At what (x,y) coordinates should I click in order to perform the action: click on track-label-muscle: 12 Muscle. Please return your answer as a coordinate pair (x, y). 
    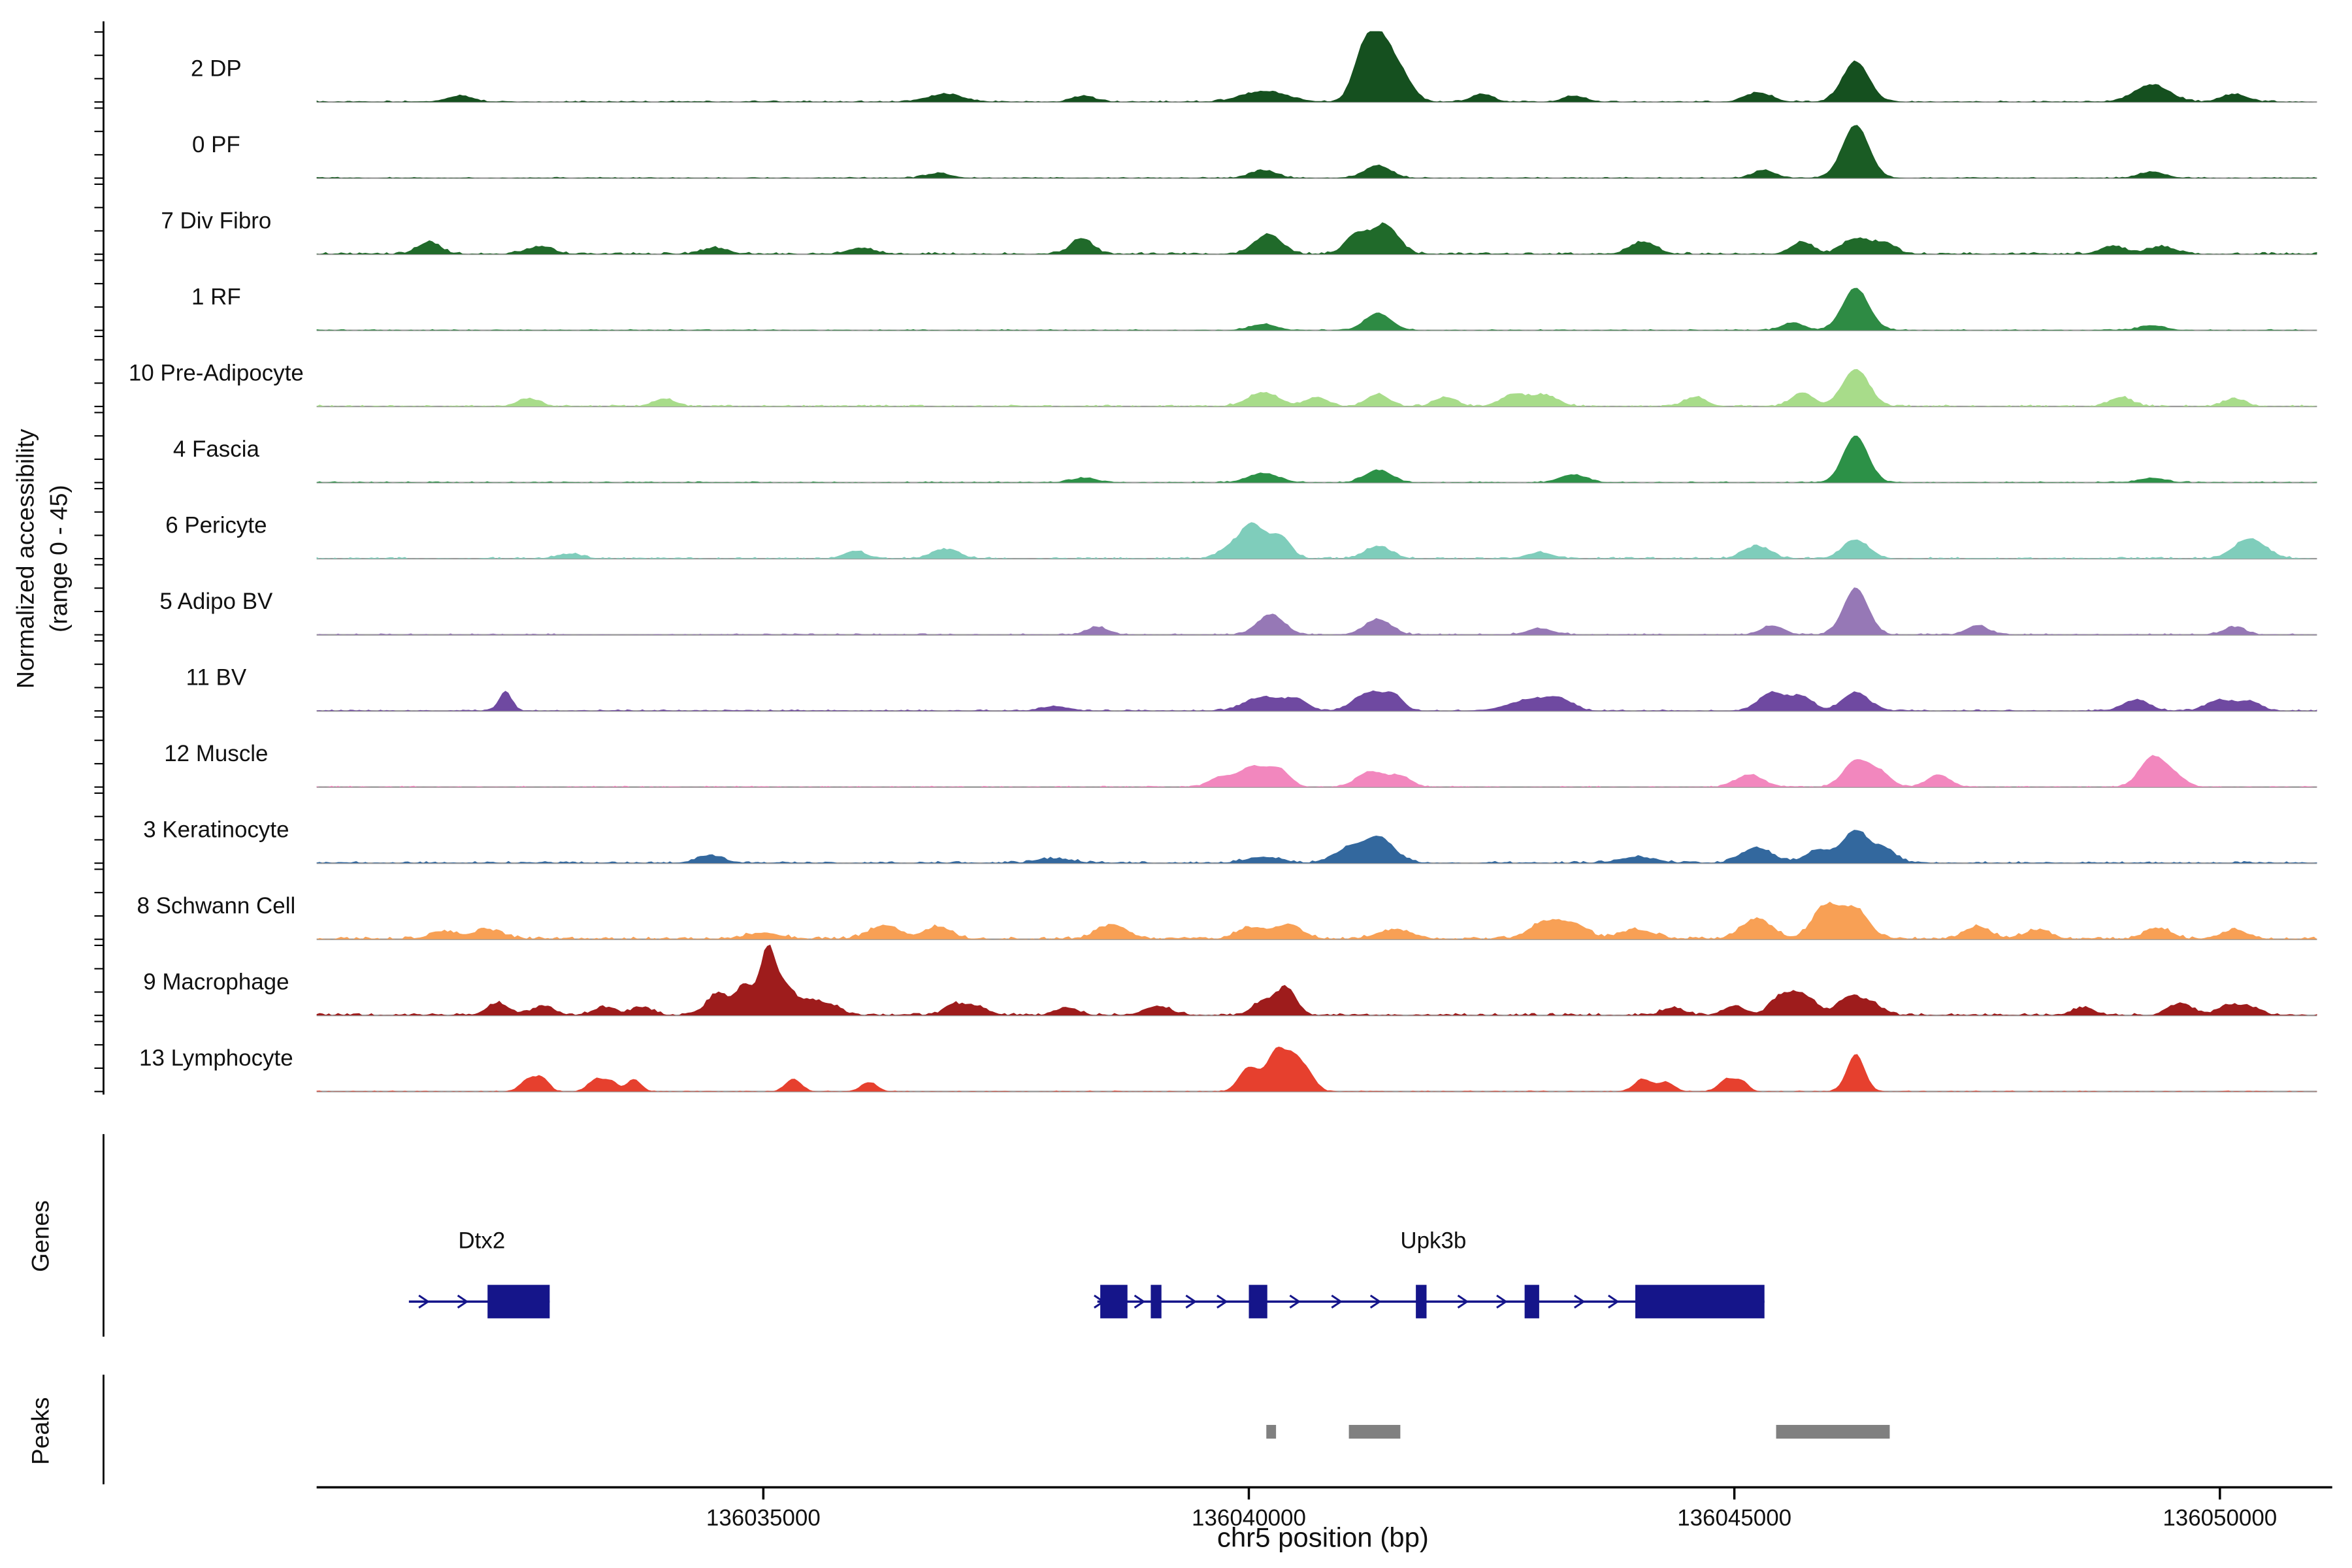
    Looking at the image, I should click on (216, 753).